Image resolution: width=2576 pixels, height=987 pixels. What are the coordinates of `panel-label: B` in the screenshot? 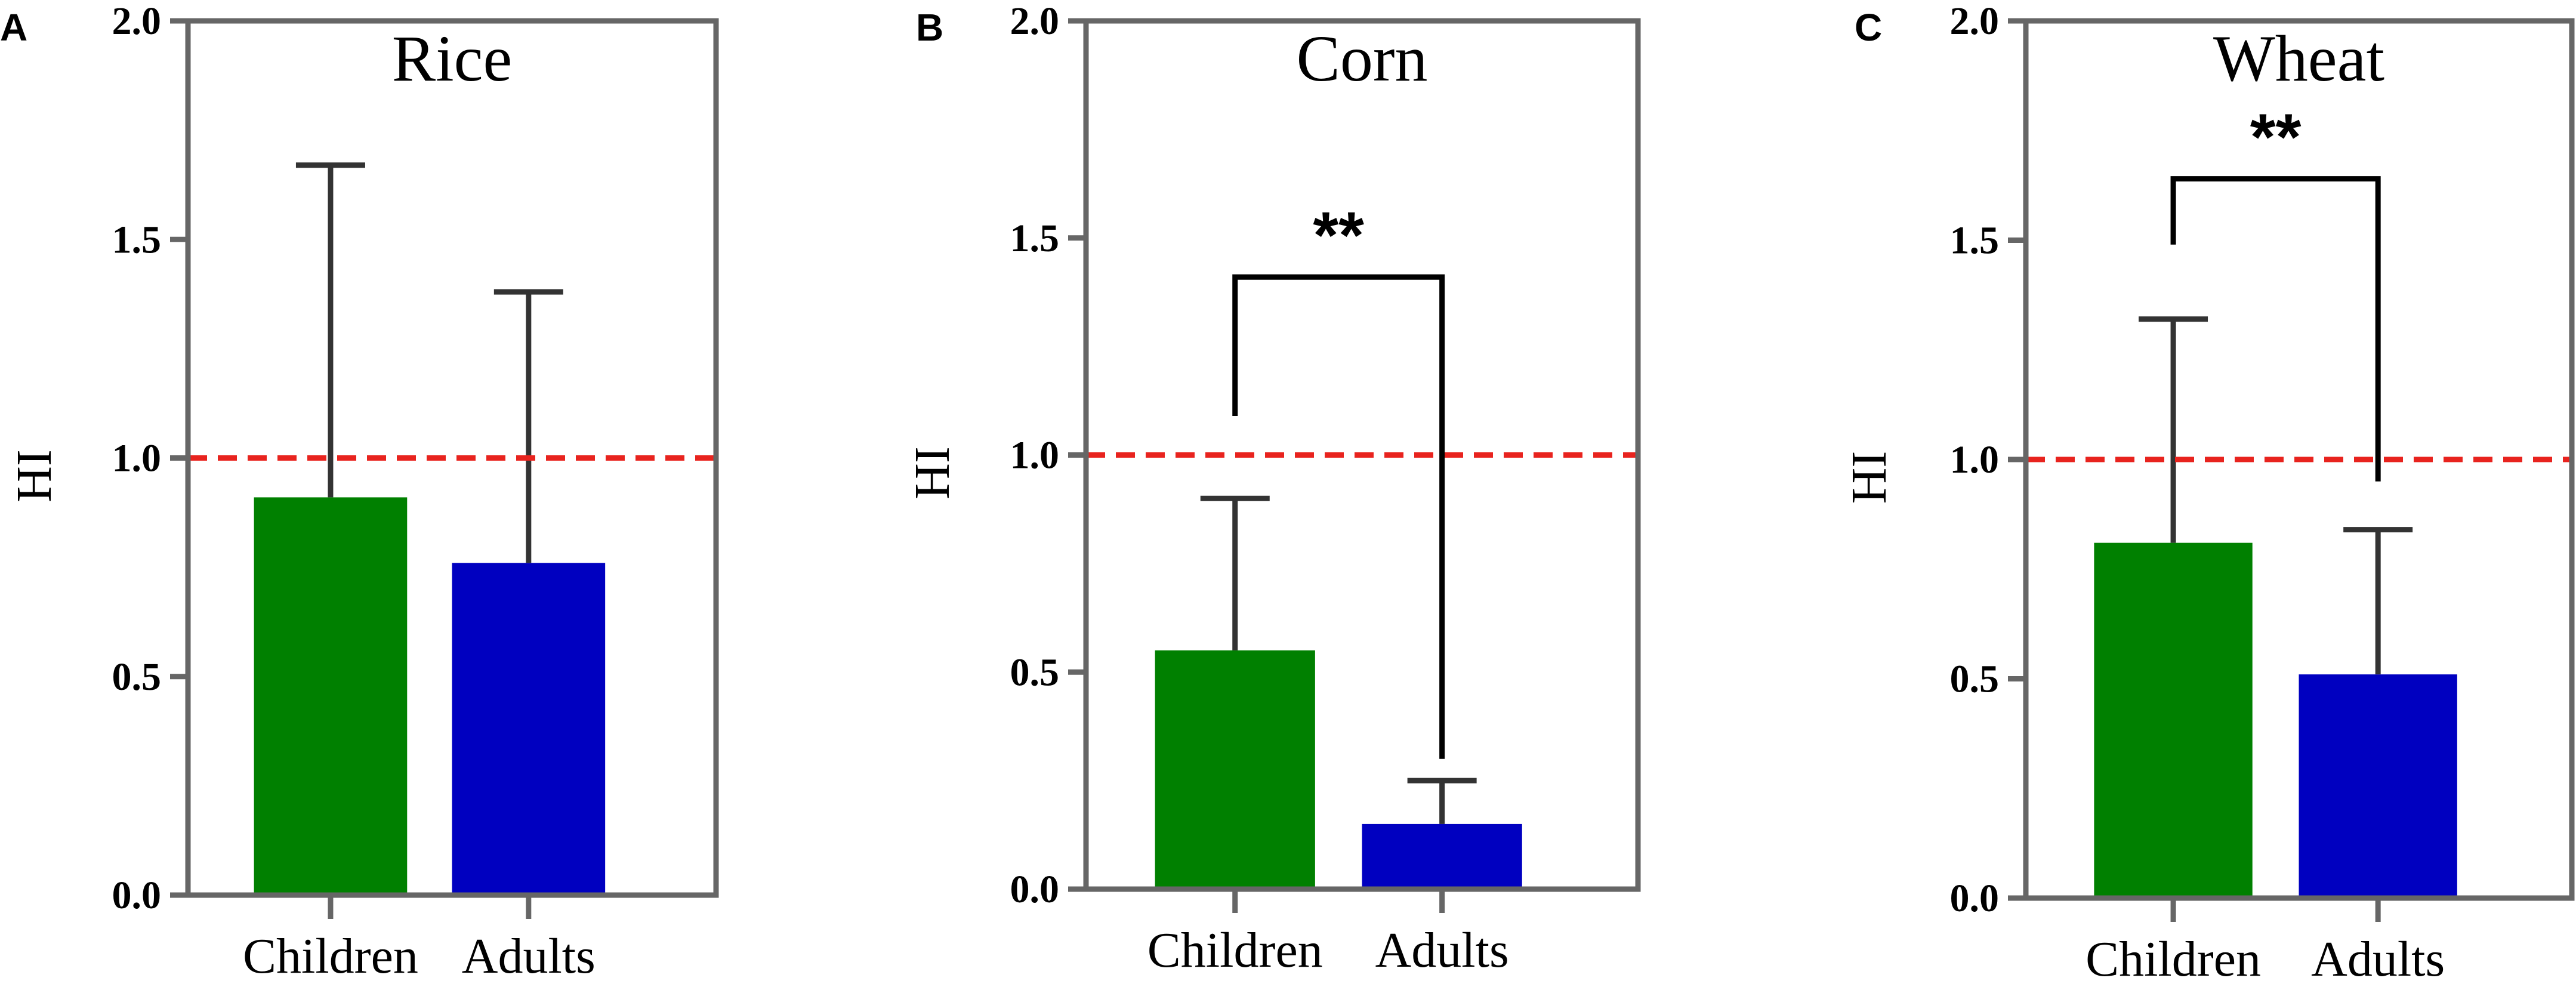 It's located at (929, 27).